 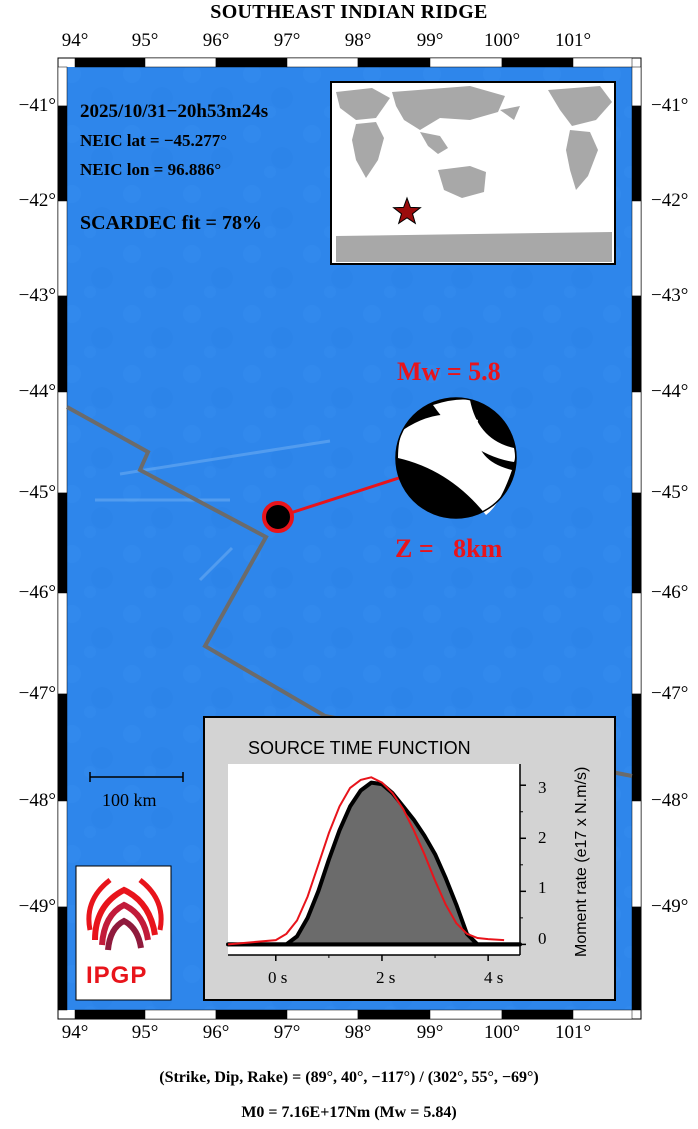 I want to click on lon-tick-bottom: 99°, so click(x=430, y=1032).